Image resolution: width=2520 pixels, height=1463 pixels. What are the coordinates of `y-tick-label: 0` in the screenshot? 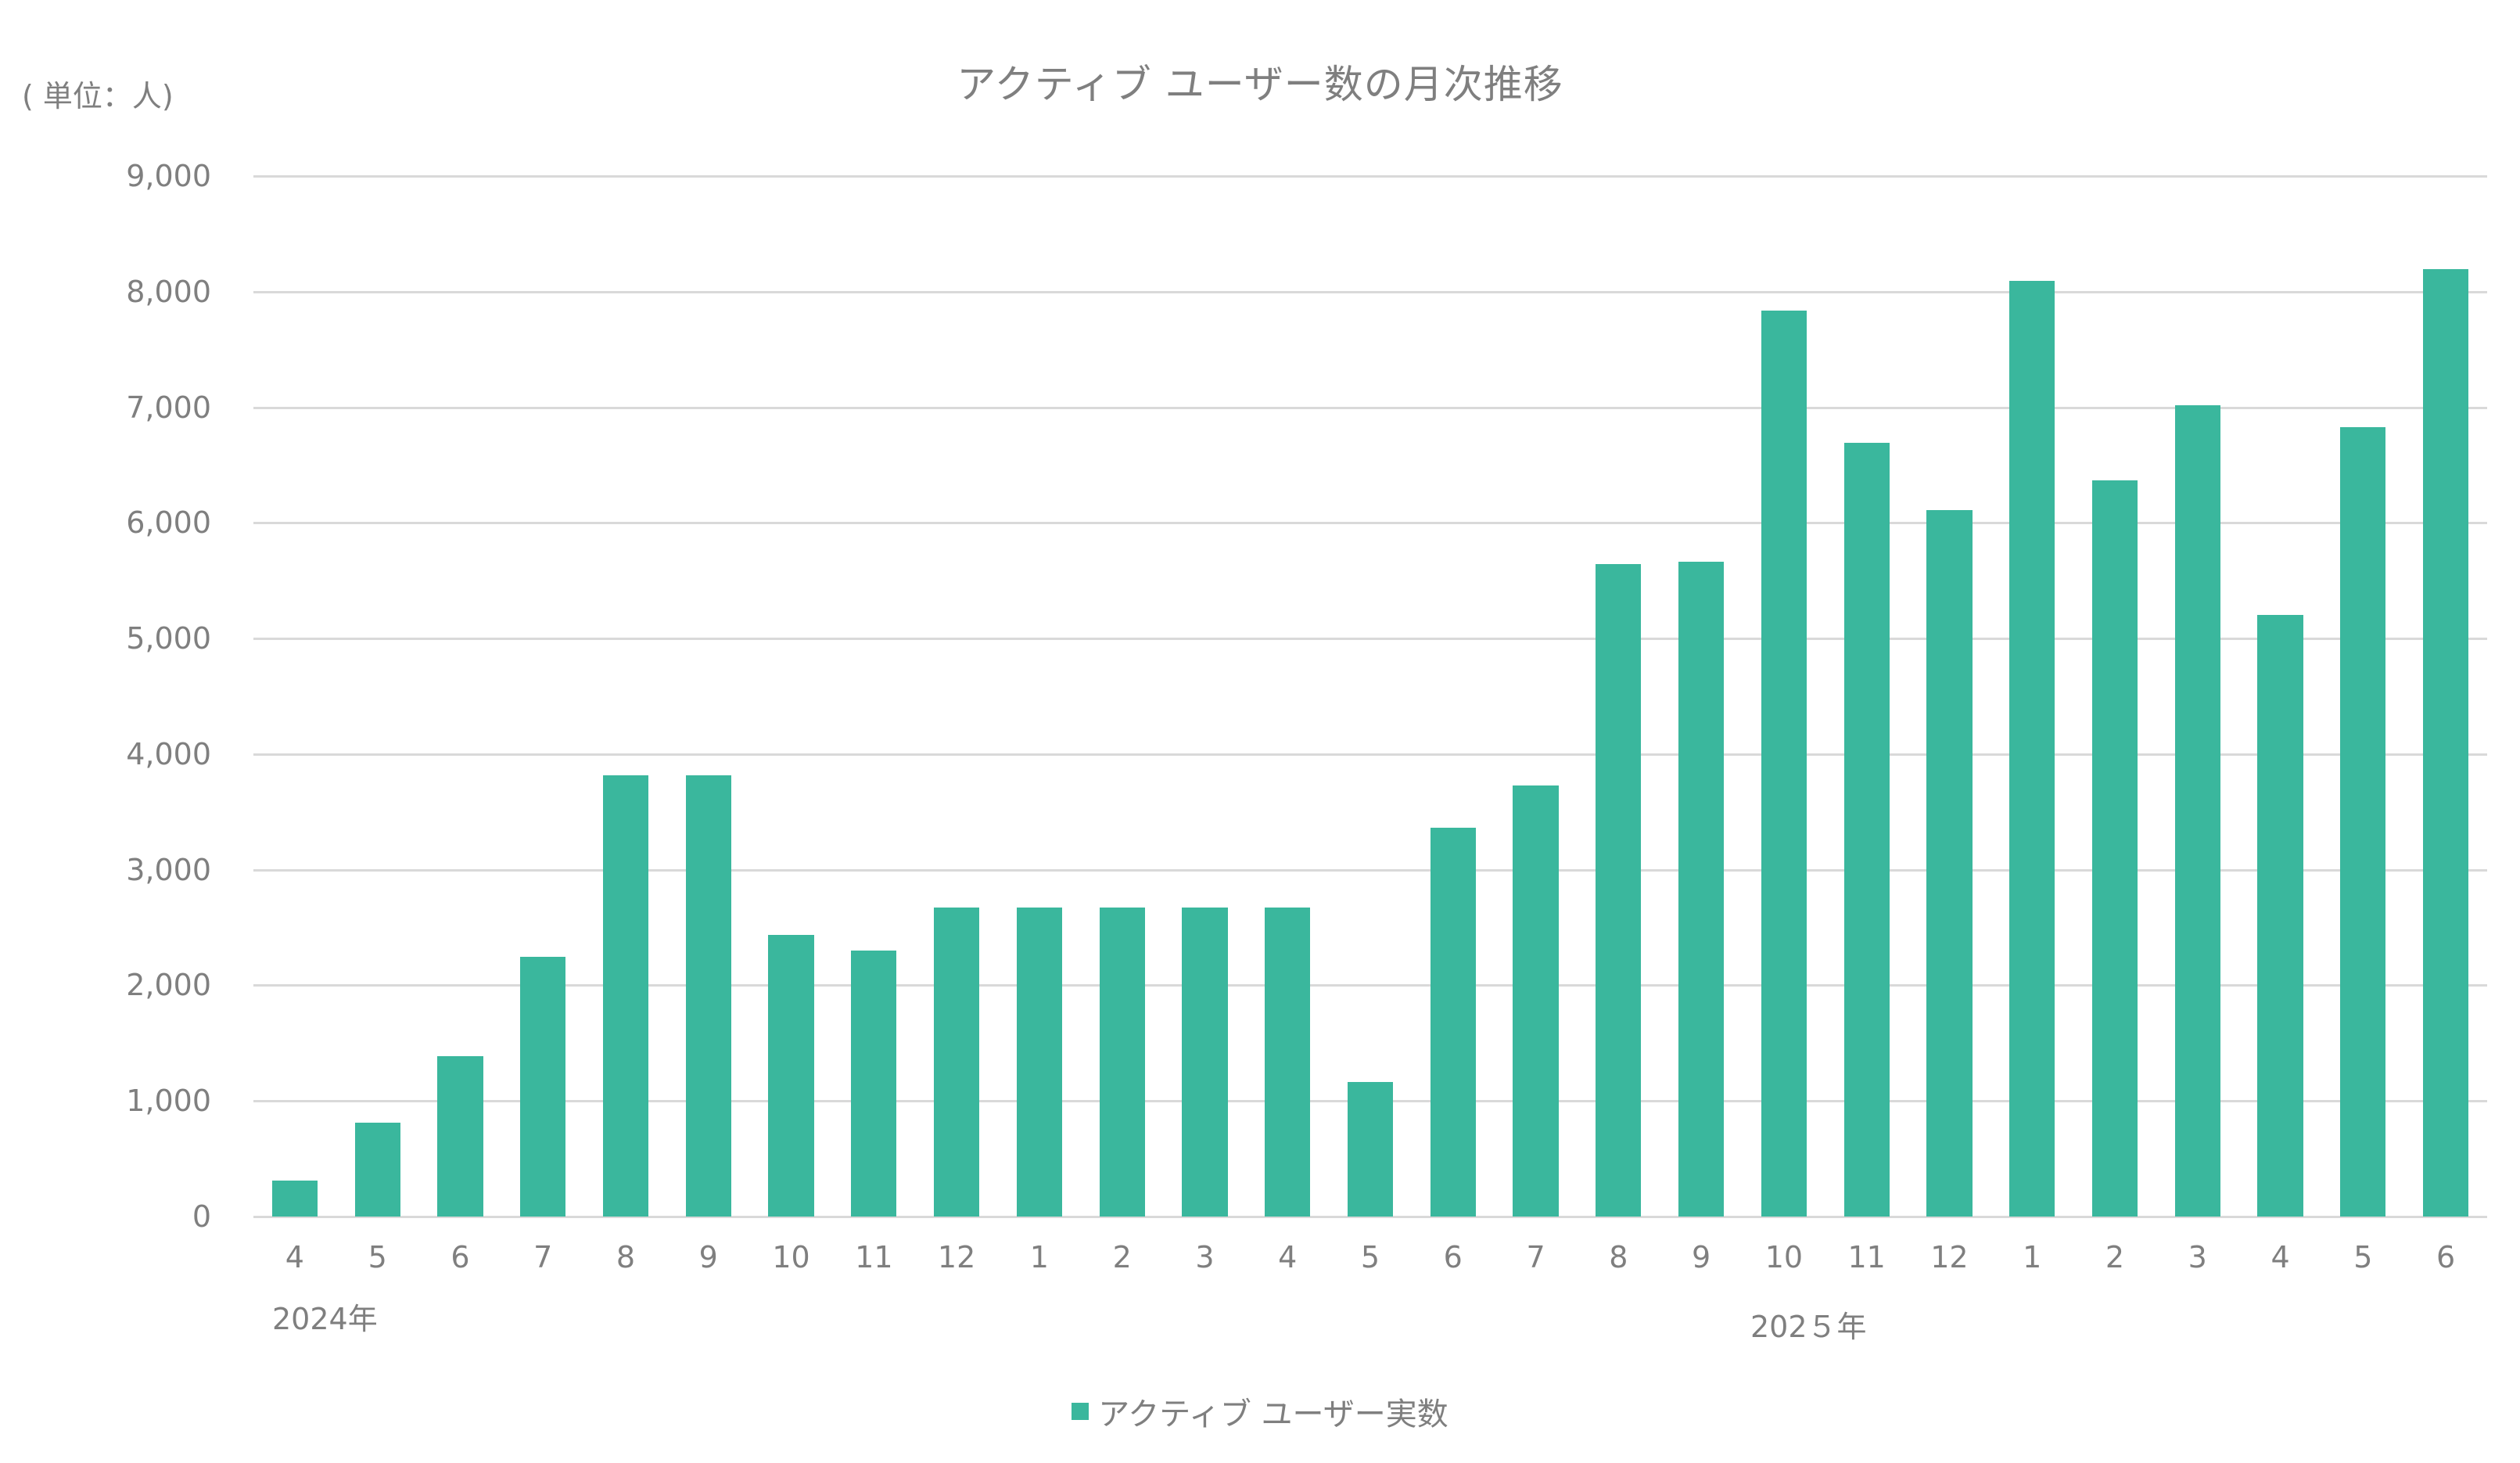 It's located at (201, 1216).